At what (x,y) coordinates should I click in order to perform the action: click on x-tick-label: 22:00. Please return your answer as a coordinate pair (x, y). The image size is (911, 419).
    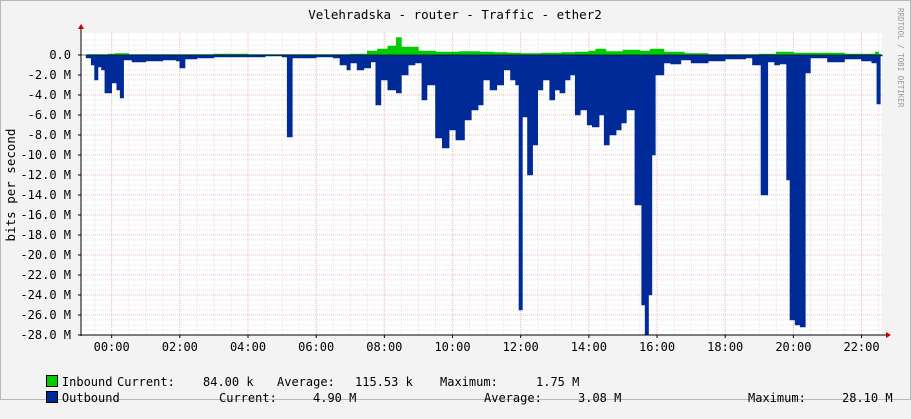
    Looking at the image, I should click on (861, 347).